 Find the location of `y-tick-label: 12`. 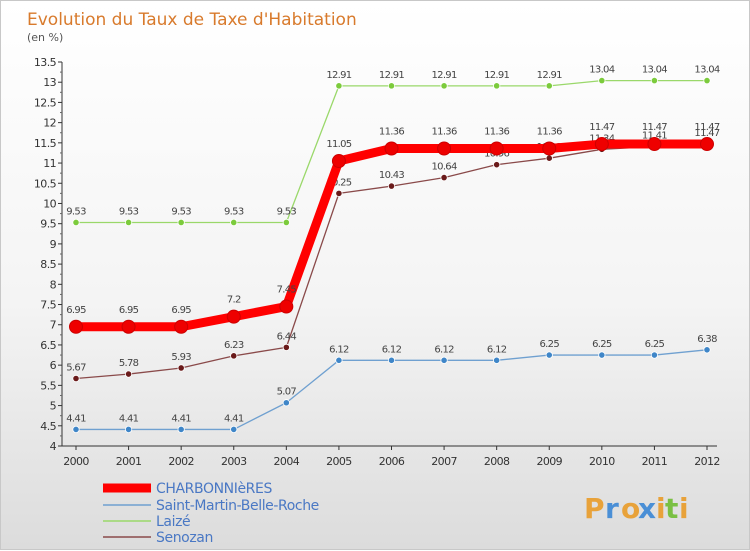

y-tick-label: 12 is located at coordinates (49, 123).